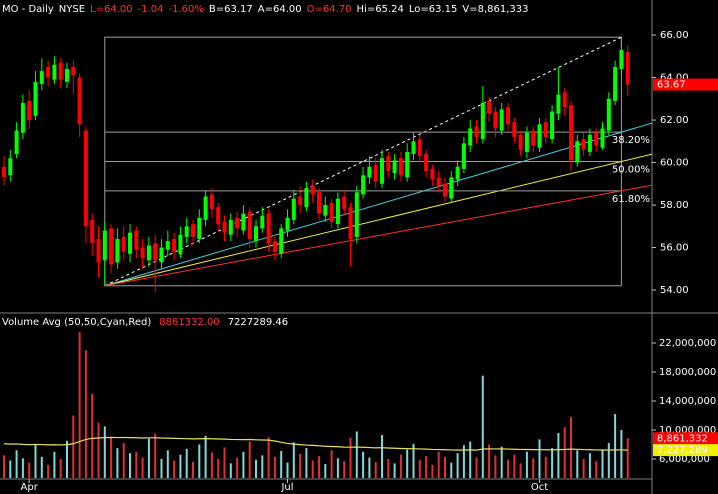  What do you see at coordinates (687, 401) in the screenshot?
I see `vol-tick-label: 14,000,000` at bounding box center [687, 401].